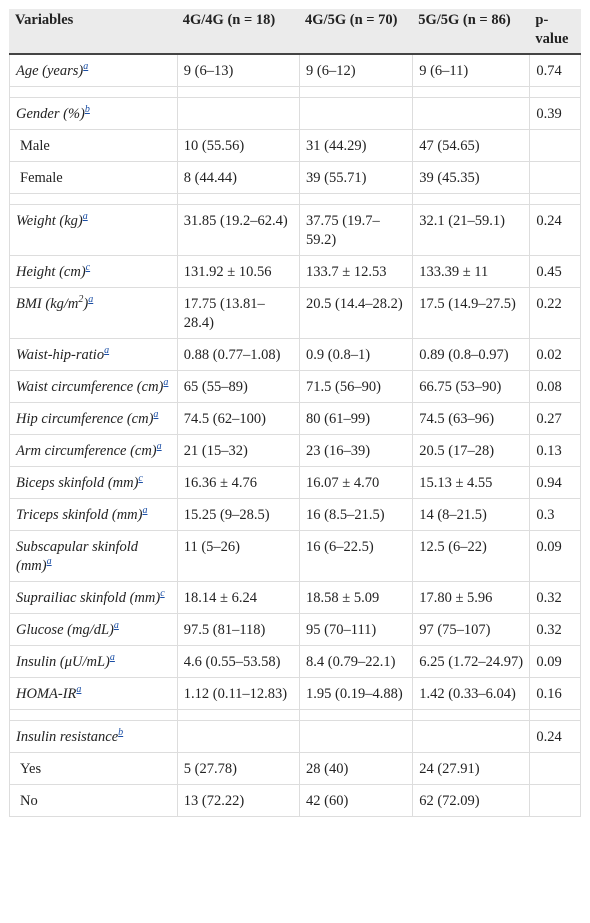  I want to click on variable-label: Insulin (μU/mL), so click(63, 662).